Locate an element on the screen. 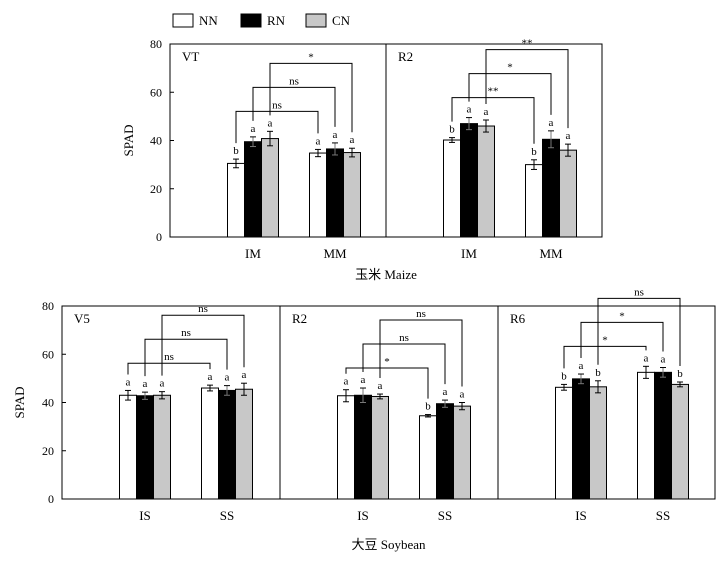 This screenshot has height=573, width=727. panel-label: V5 is located at coordinates (82, 318).